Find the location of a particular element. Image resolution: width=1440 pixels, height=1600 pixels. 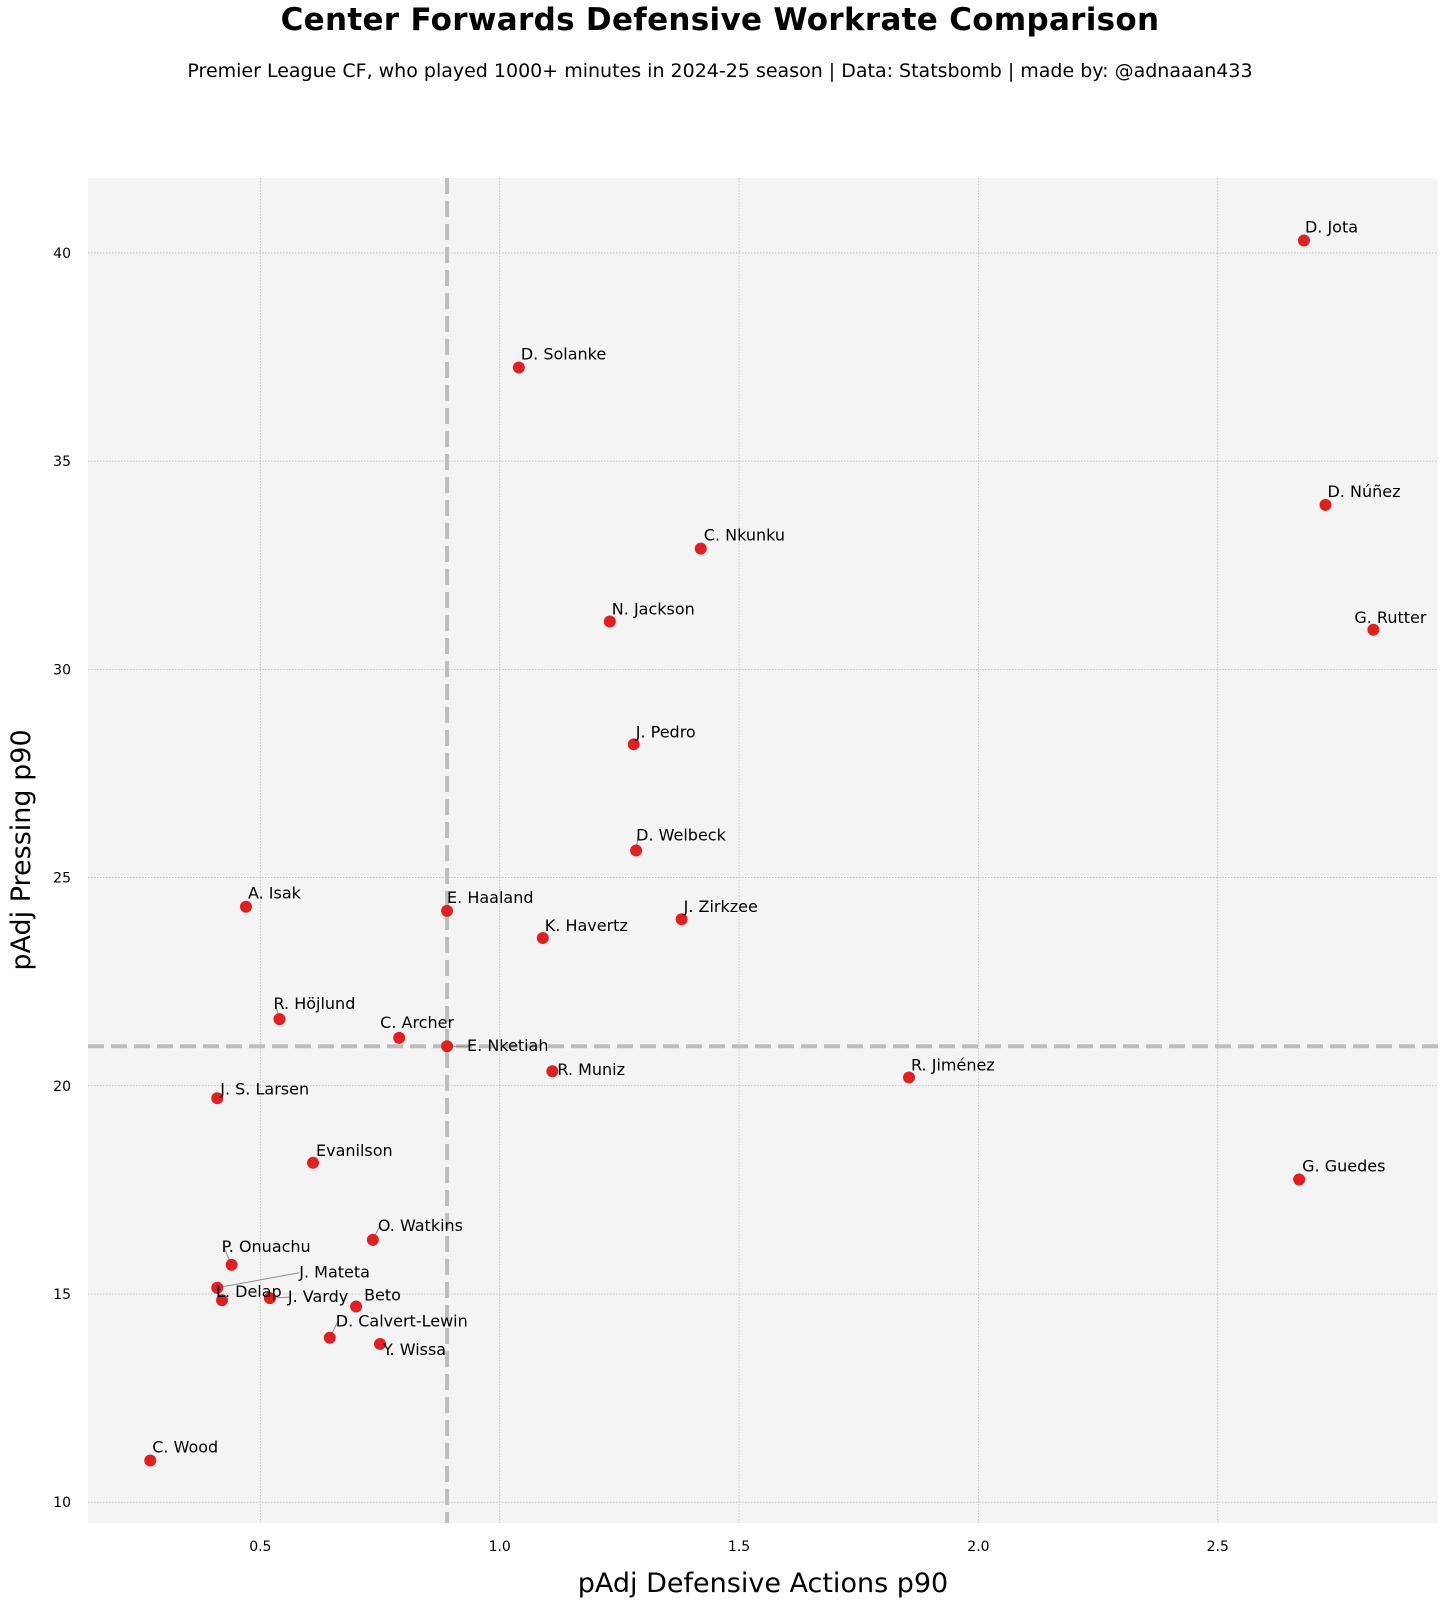

point-evanilson is located at coordinates (313, 1162).